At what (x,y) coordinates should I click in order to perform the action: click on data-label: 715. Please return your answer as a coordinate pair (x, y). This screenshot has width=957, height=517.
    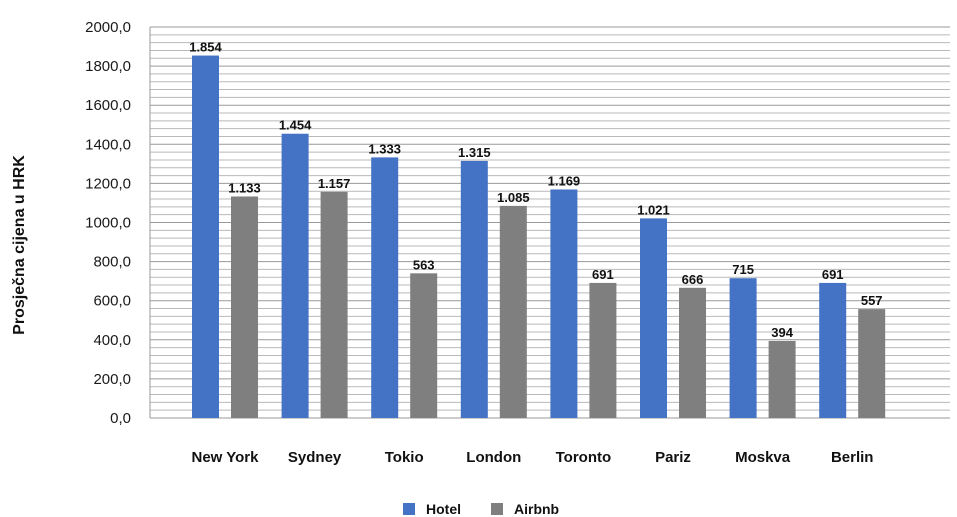
    Looking at the image, I should click on (743, 269).